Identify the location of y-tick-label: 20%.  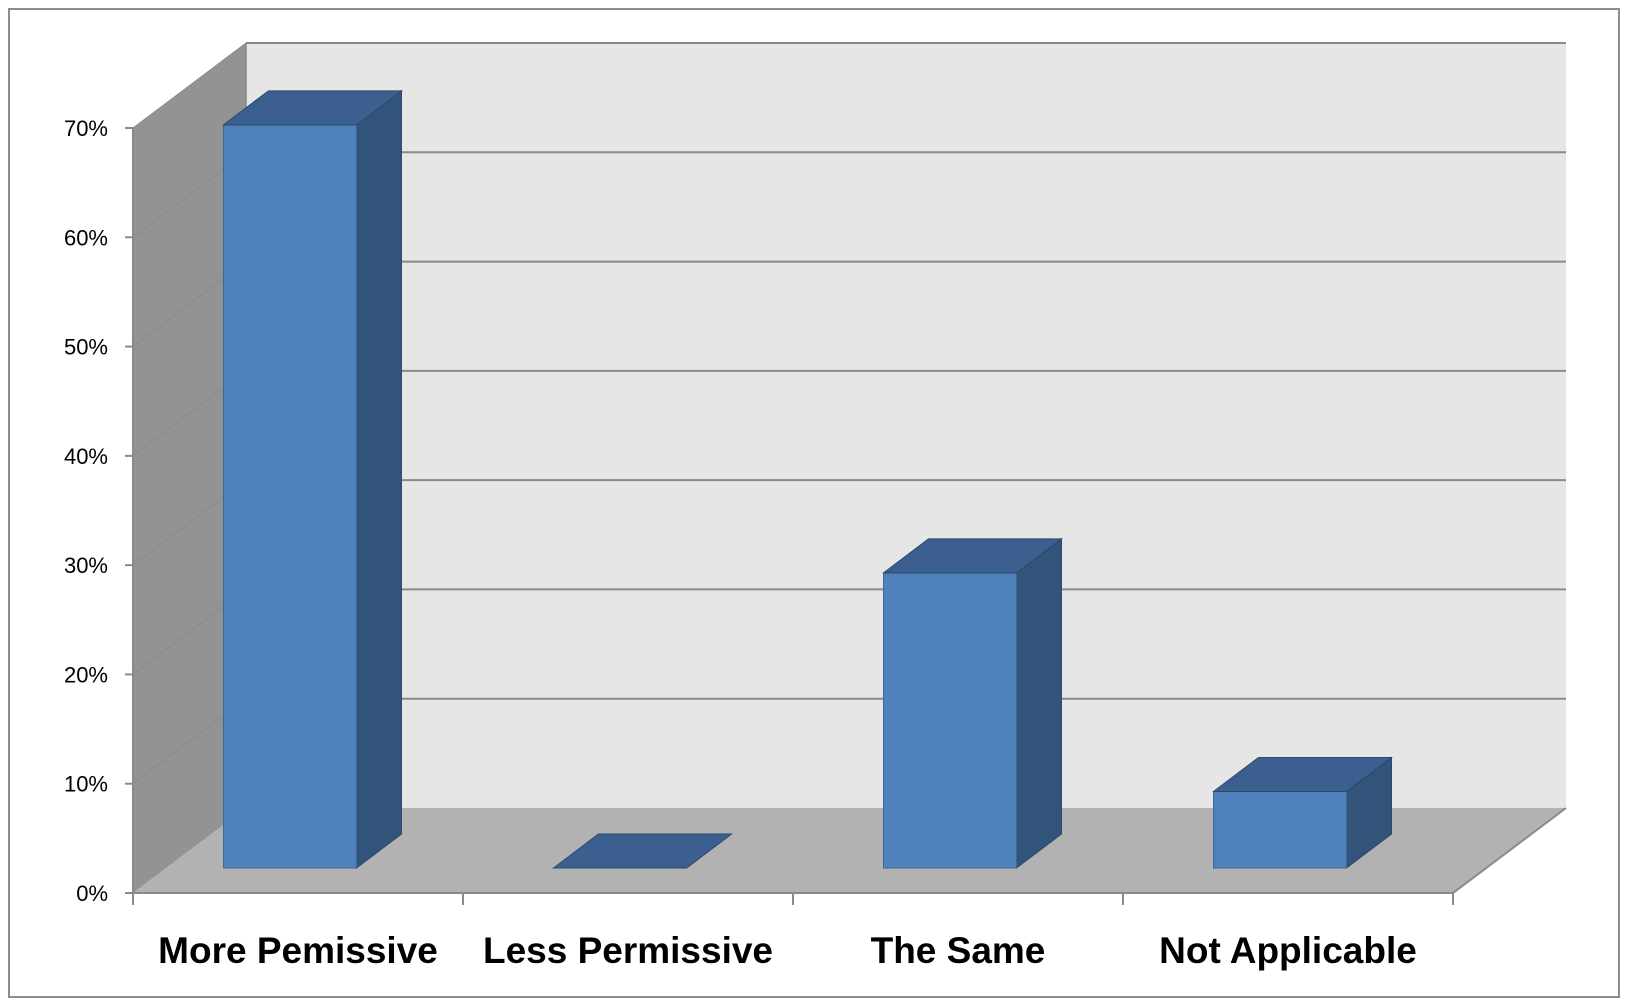
(86, 674).